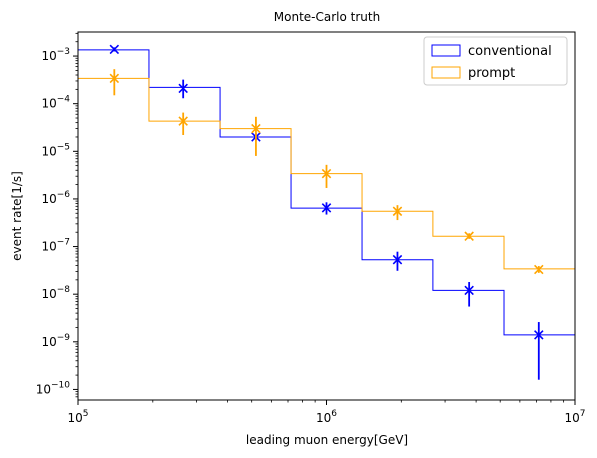  I want to click on y-tick-label: 10⁻⁹, so click(55, 341).